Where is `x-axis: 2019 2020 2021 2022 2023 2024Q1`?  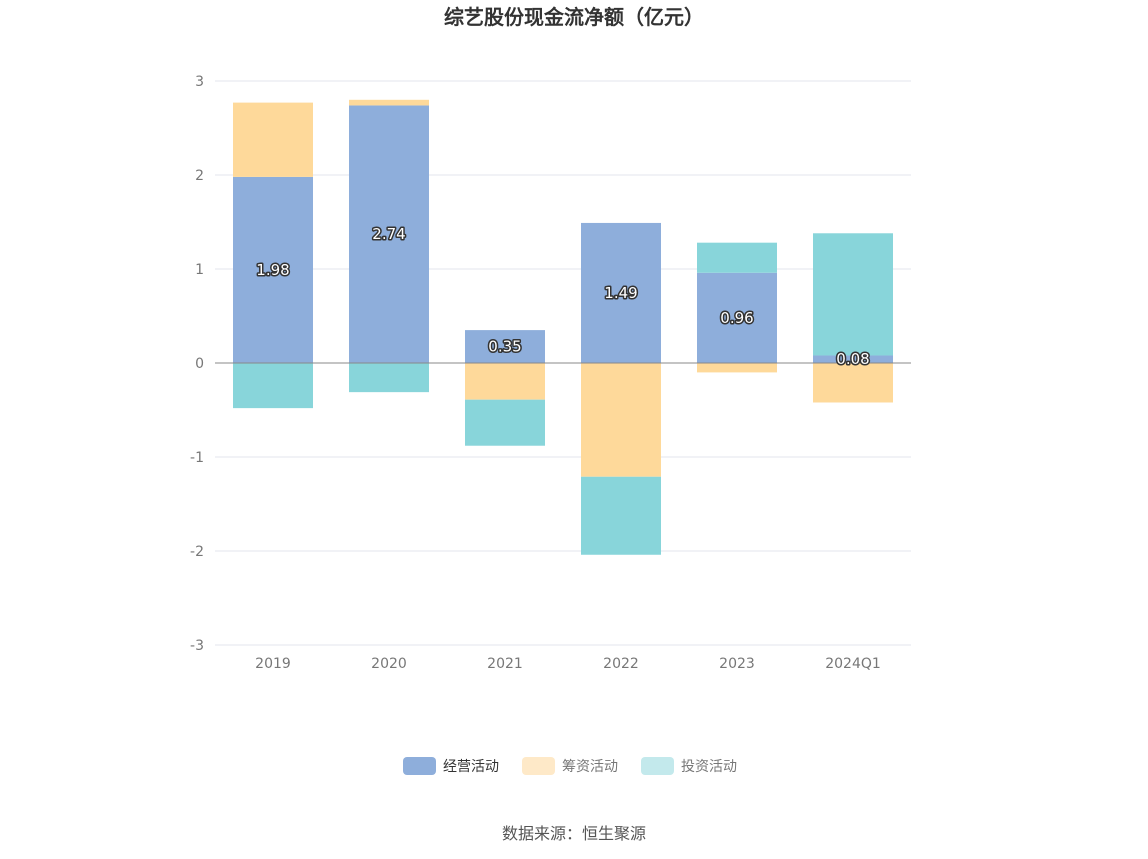 x-axis: 2019 2020 2021 2022 2023 2024Q1 is located at coordinates (568, 664).